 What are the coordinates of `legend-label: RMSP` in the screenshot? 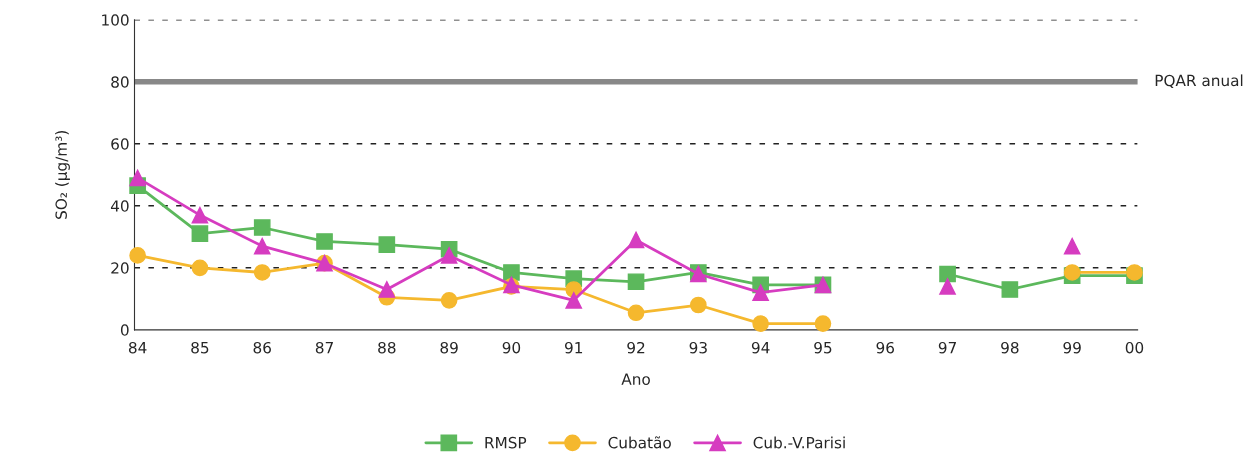 It's located at (506, 442).